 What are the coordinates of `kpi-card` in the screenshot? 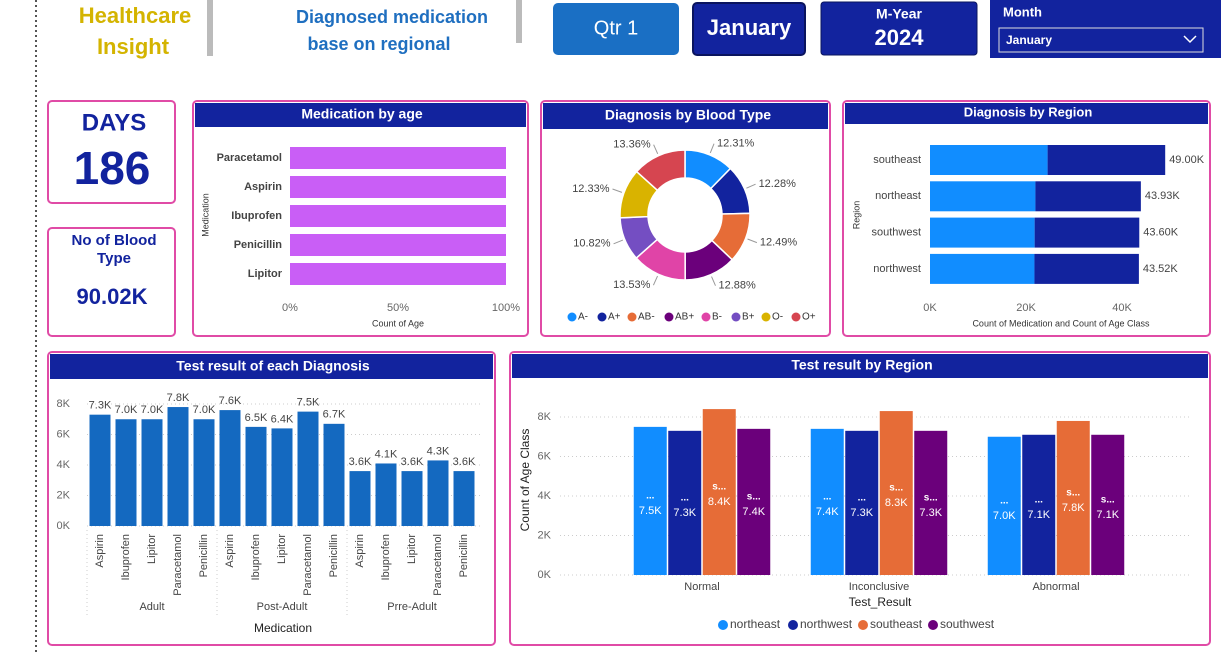 It's located at (111, 282).